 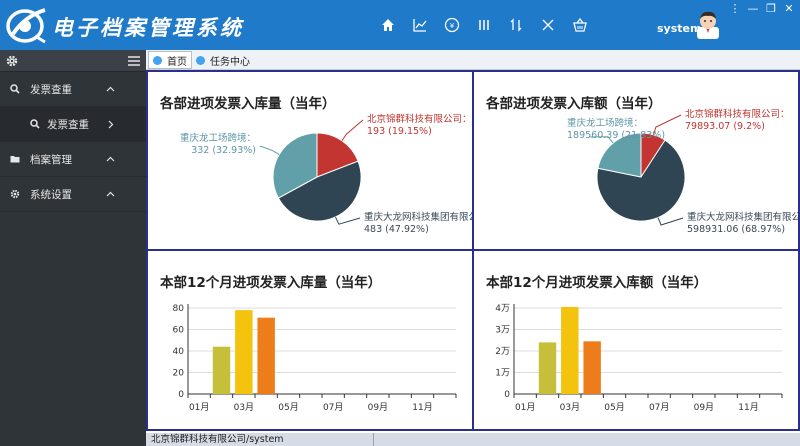 I want to click on status-bar: 北京锦群科技有限公司/system, so click(x=473, y=439).